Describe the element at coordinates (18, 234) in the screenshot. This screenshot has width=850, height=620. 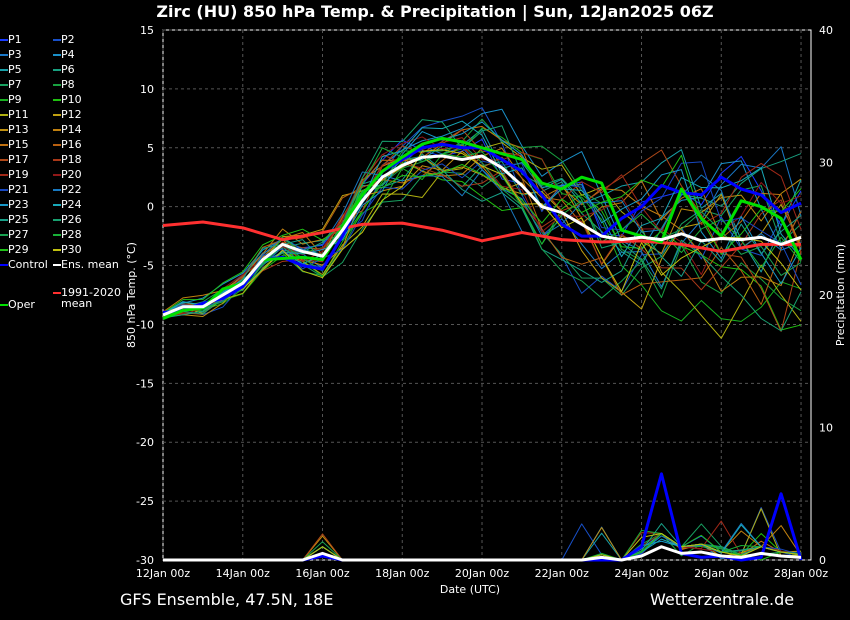
I see `legend-label: P27` at that location.